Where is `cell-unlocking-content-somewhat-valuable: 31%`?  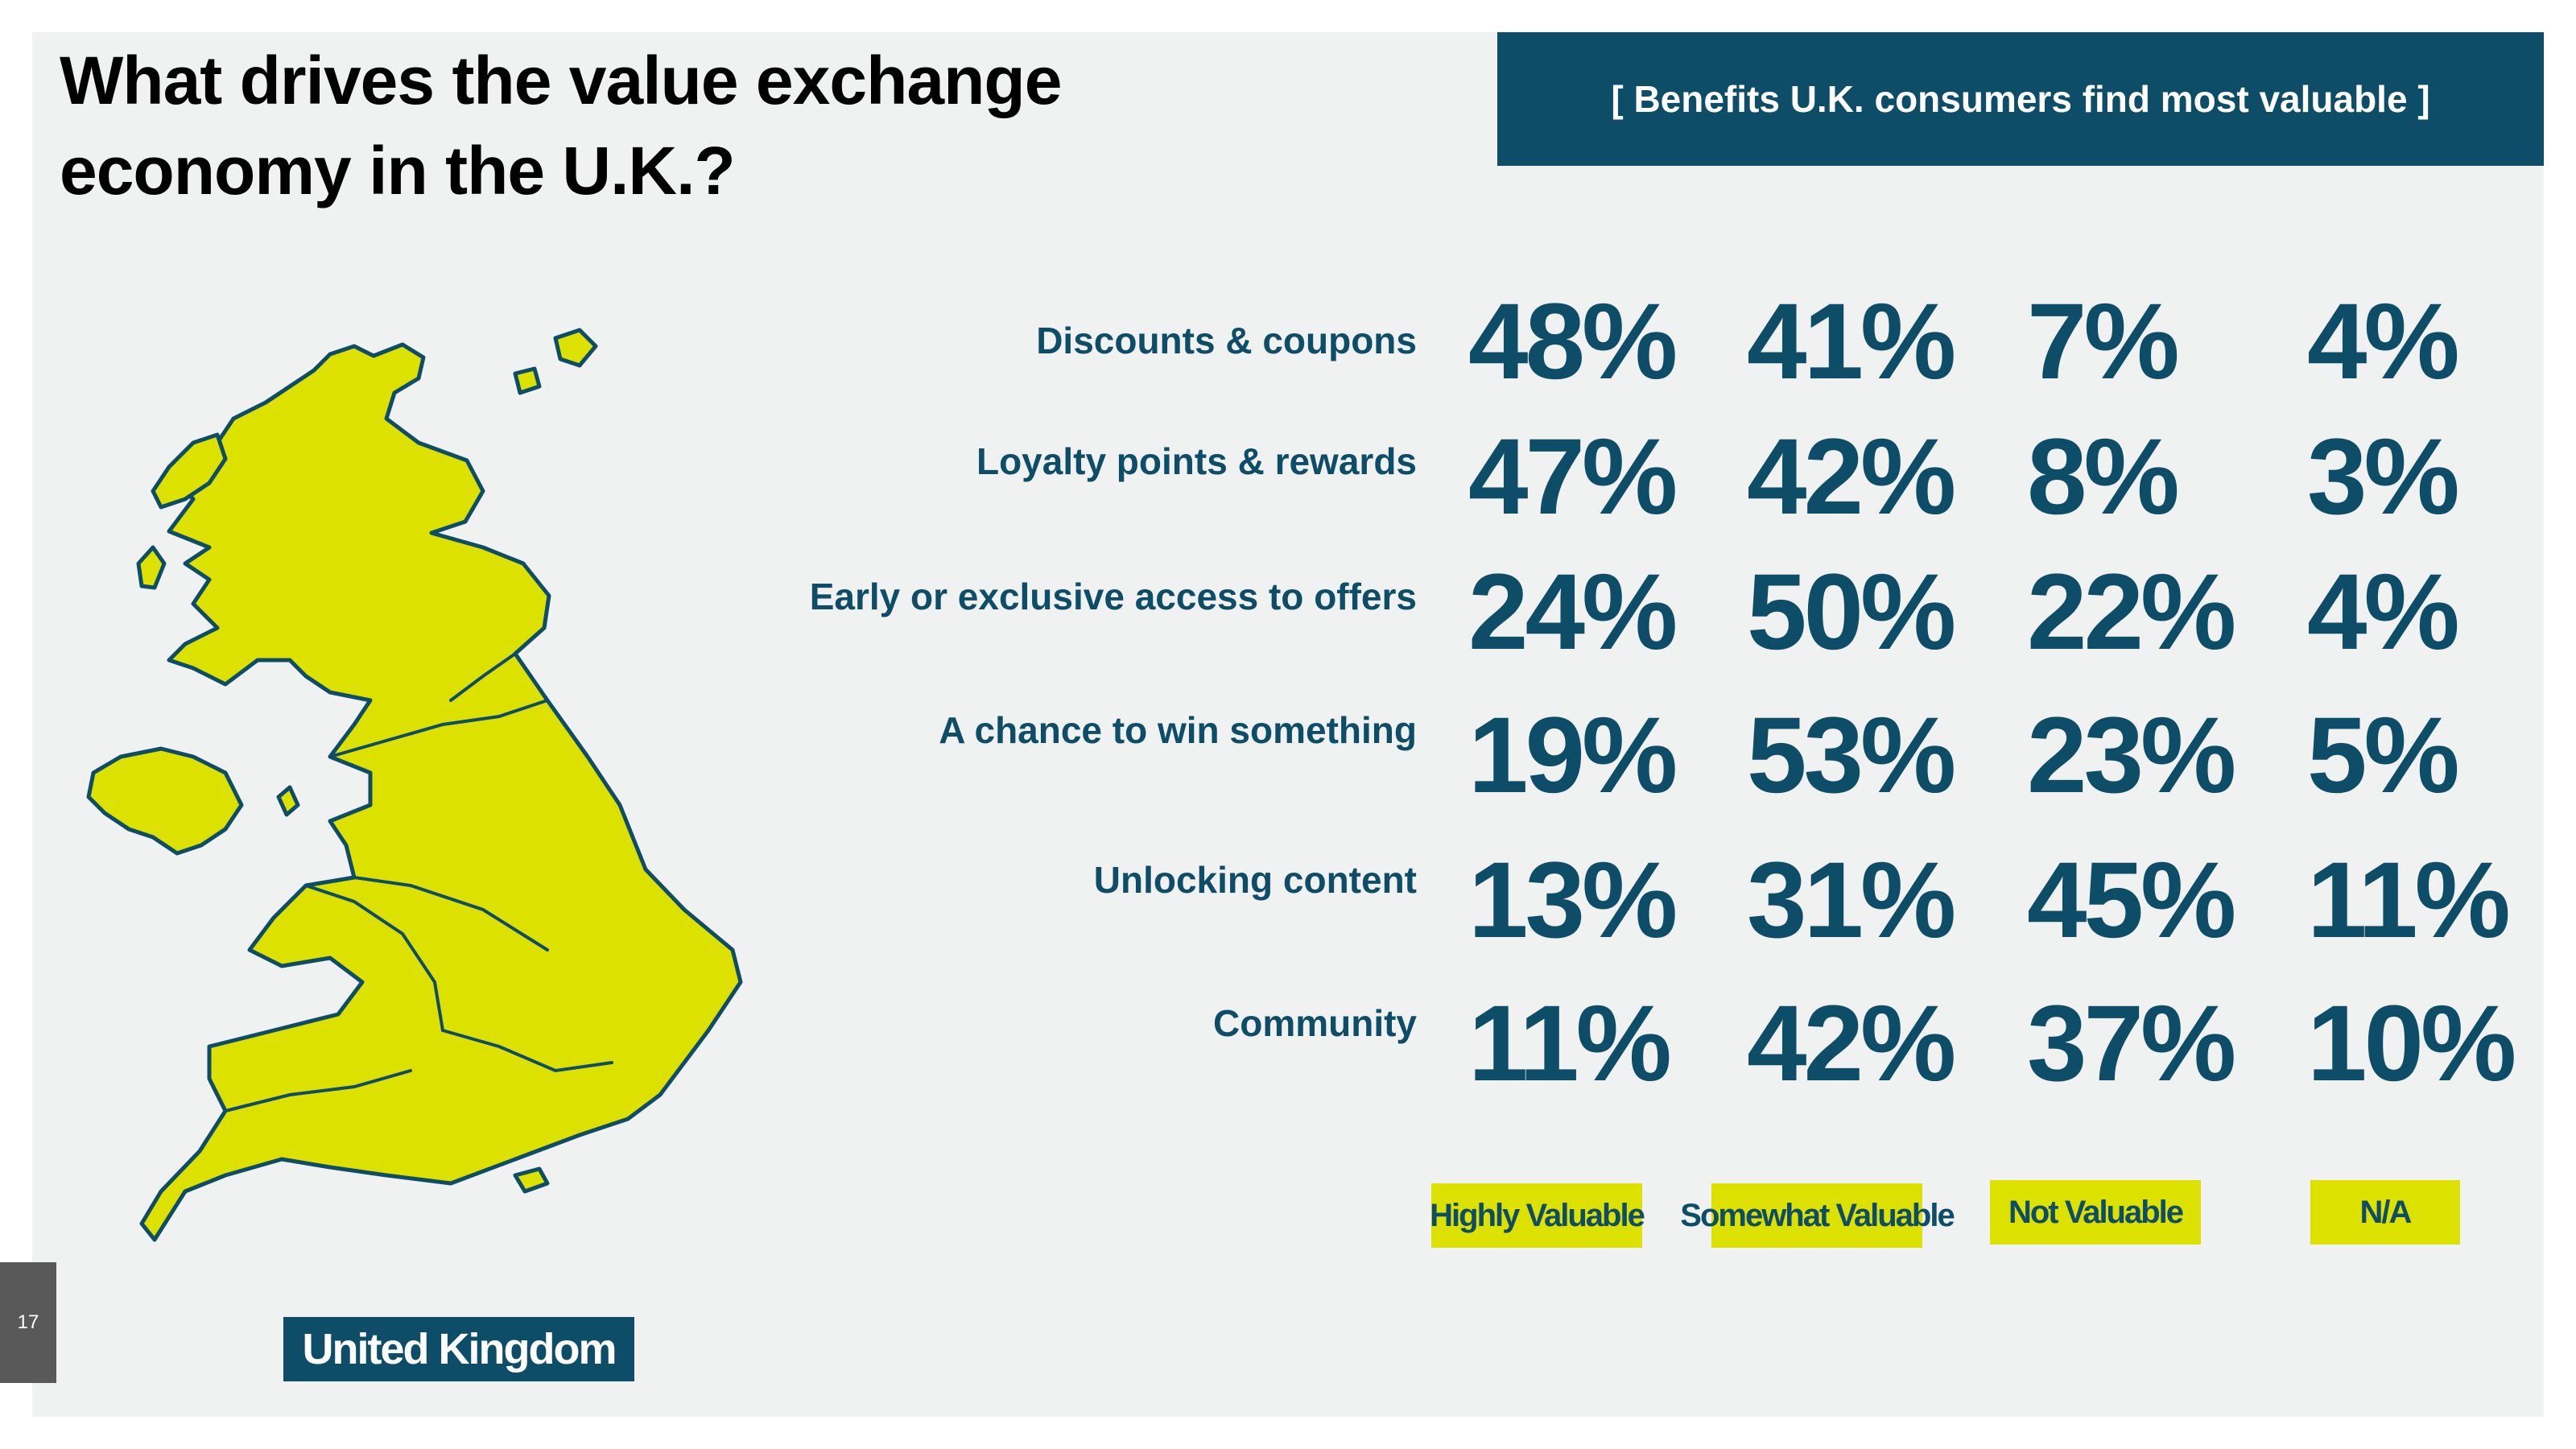 cell-unlocking-content-somewhat-valuable: 31% is located at coordinates (1851, 900).